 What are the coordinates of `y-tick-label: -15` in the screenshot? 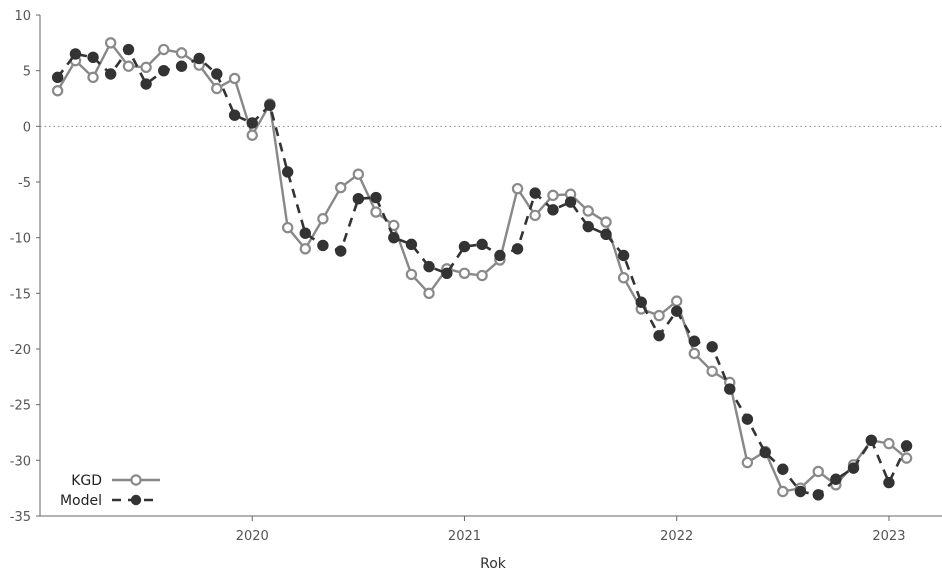 It's located at (20, 294).